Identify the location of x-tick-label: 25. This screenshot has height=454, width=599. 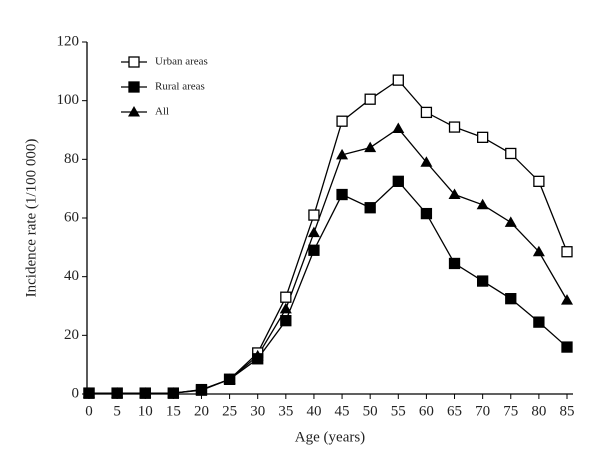
(229, 411).